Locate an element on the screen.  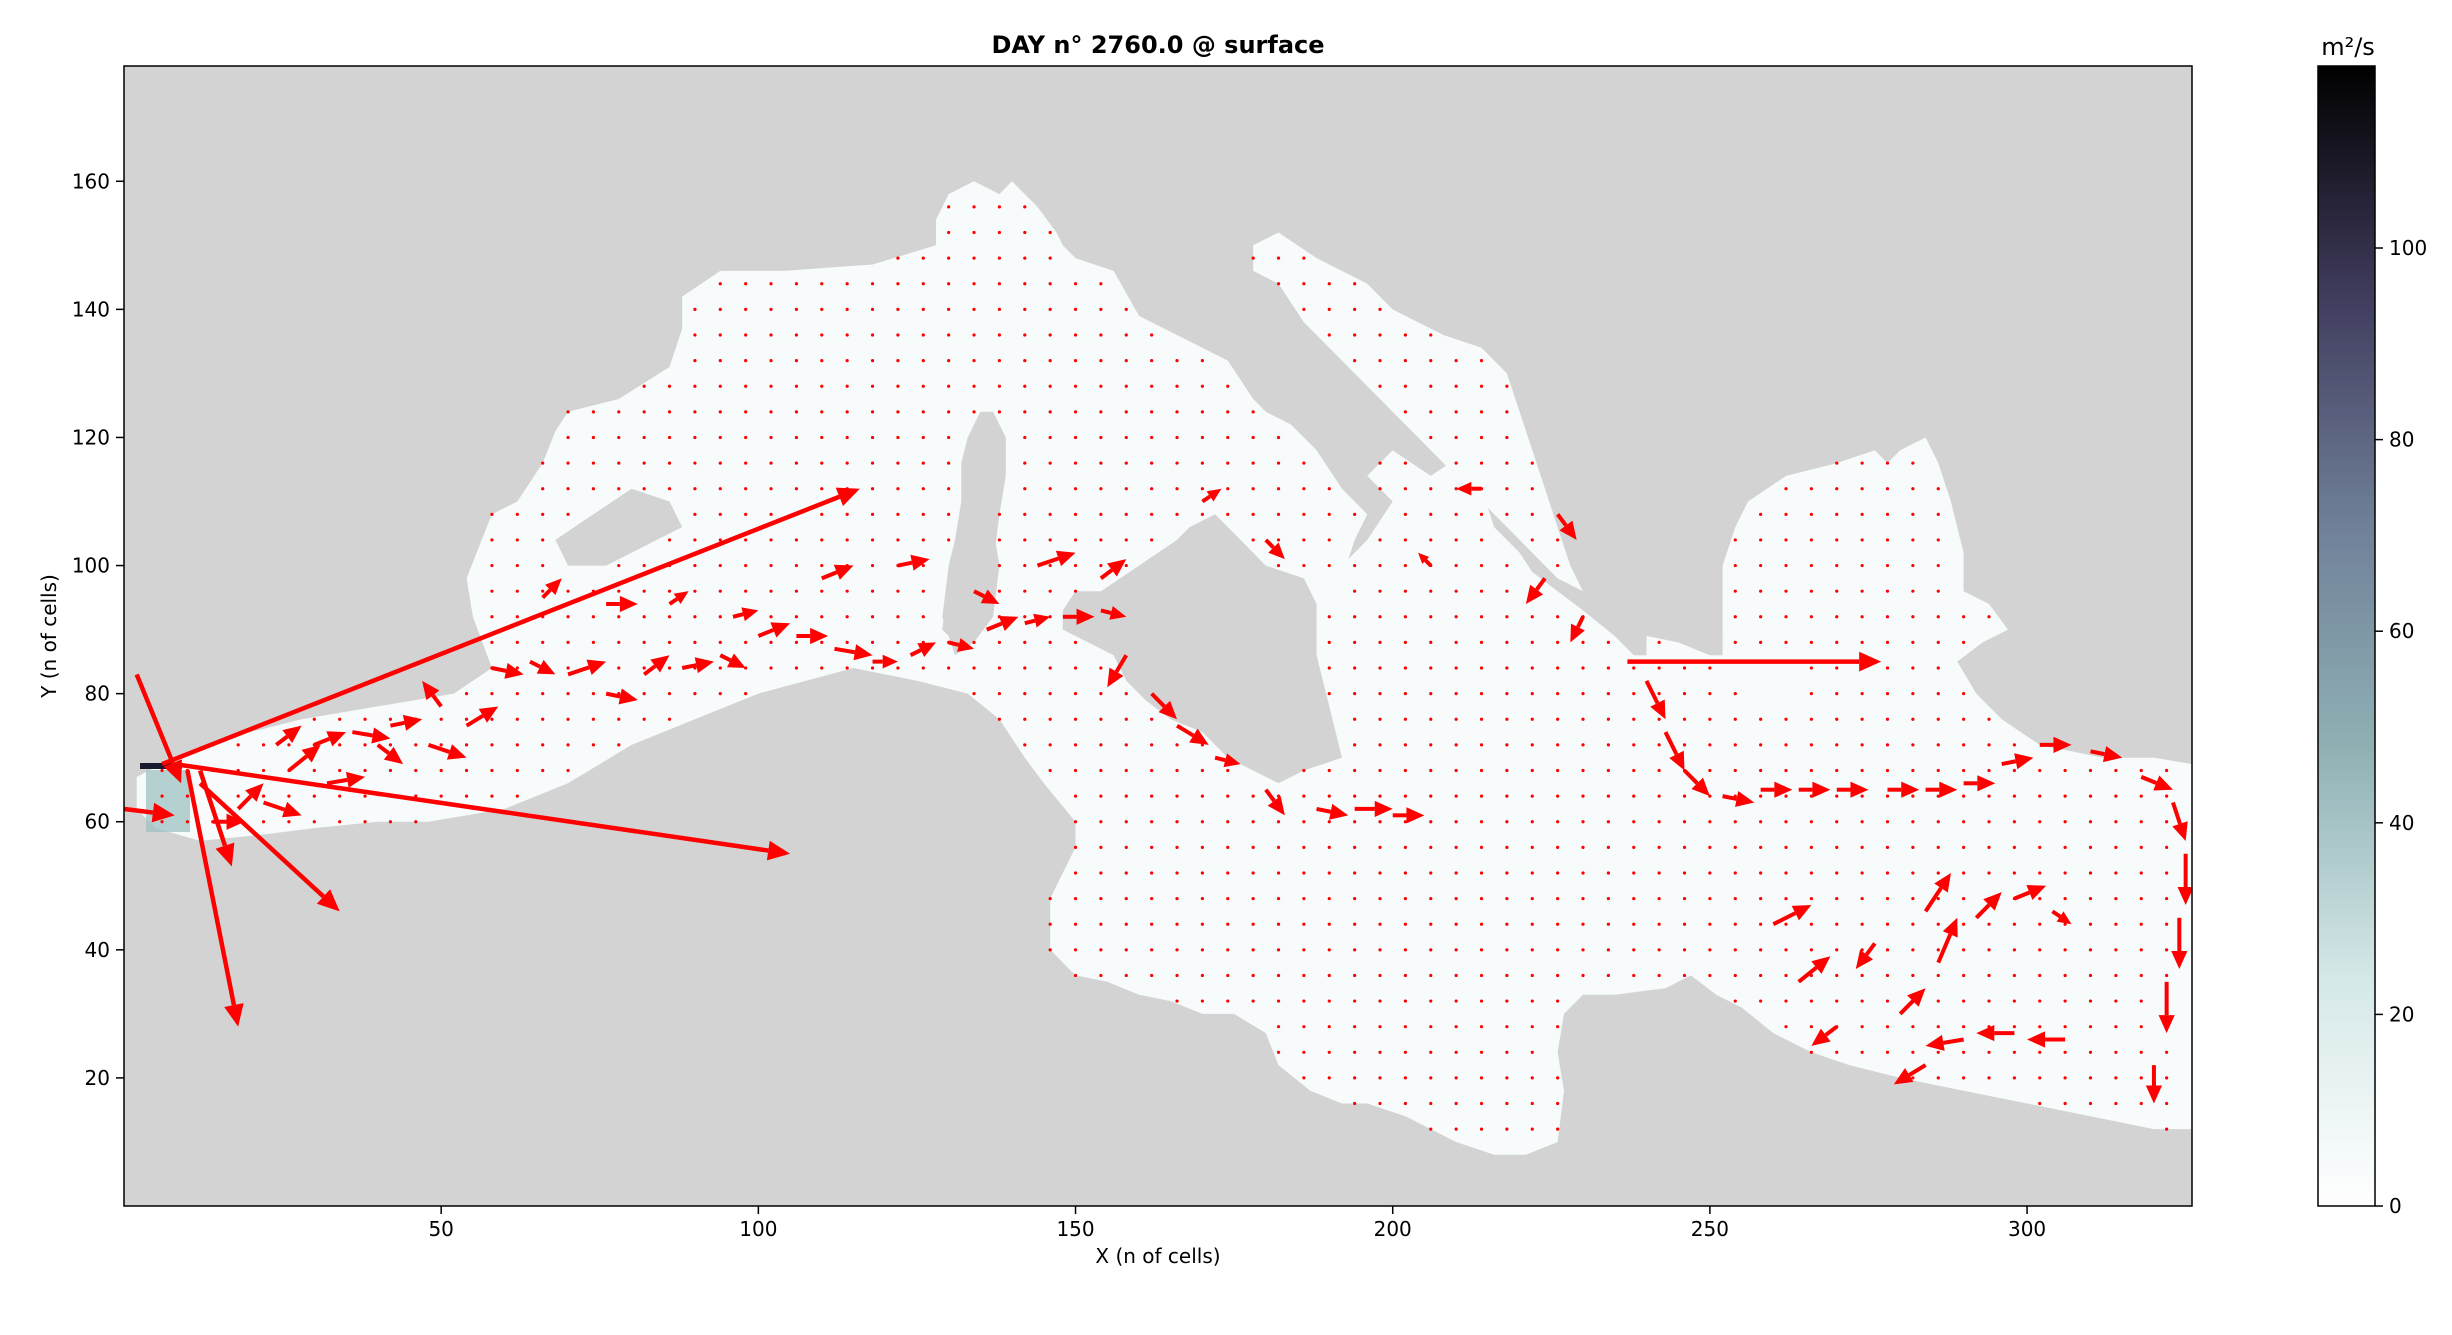
colorbar-tick-label: 40 is located at coordinates (2401, 823).